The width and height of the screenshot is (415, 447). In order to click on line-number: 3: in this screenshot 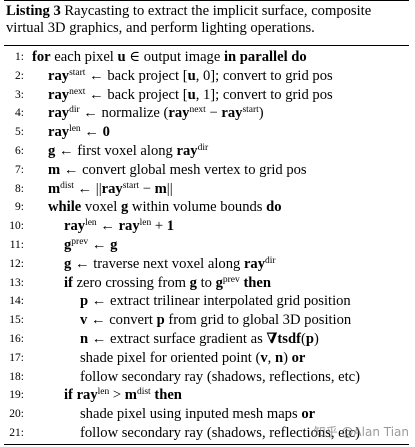, I will do `click(19, 94)`.